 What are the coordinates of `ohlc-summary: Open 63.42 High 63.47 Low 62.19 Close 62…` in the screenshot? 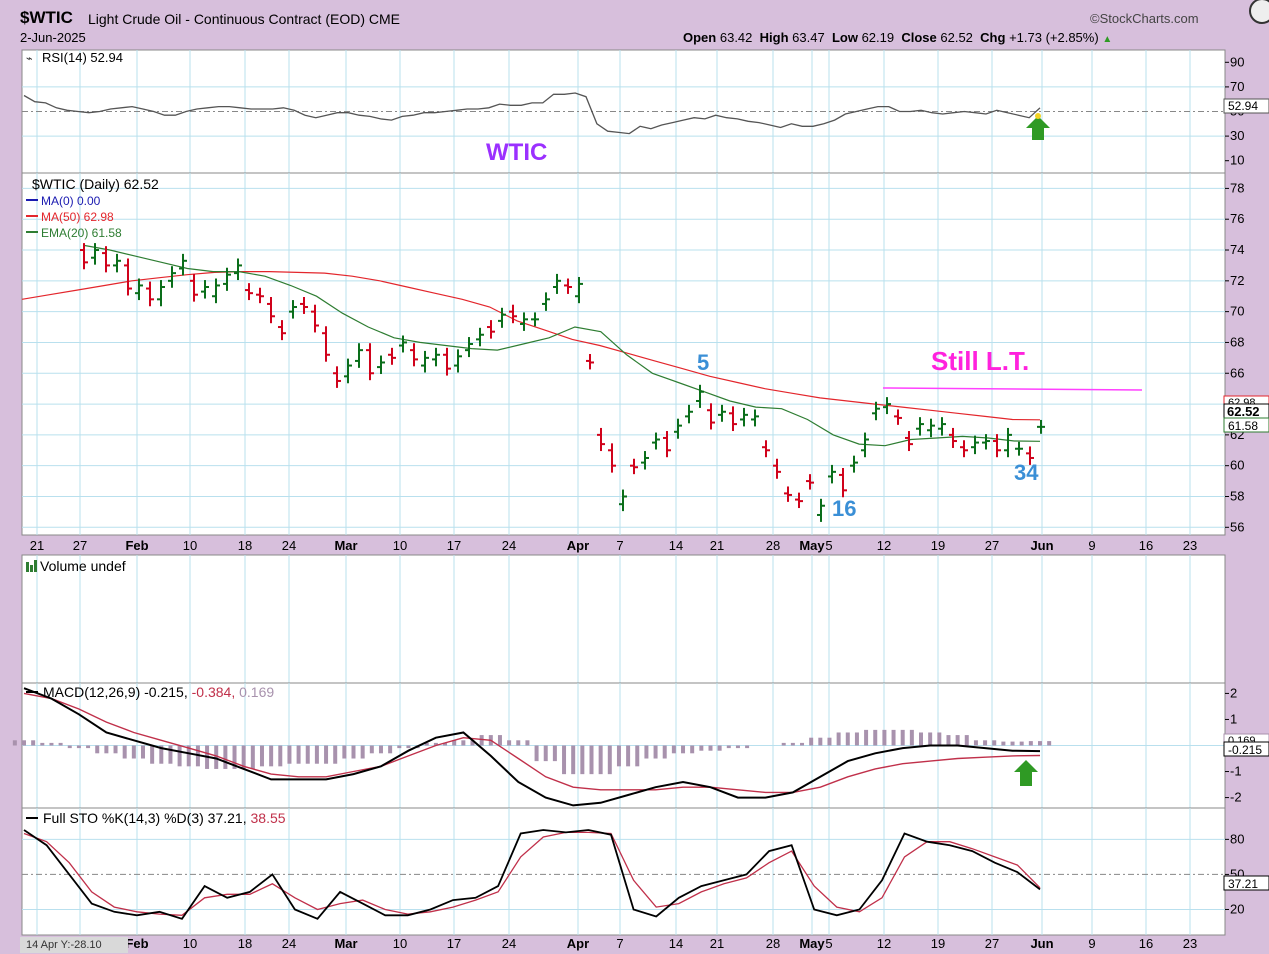 It's located at (897, 37).